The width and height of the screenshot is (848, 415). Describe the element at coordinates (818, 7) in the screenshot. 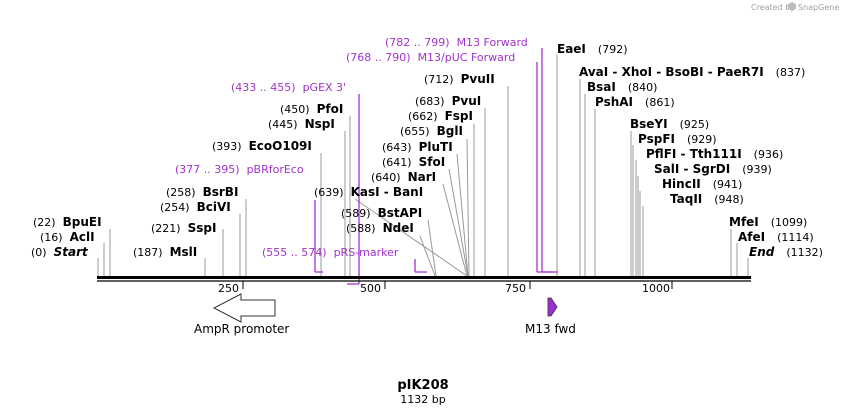

I see `credit-brand: SnapGene` at that location.